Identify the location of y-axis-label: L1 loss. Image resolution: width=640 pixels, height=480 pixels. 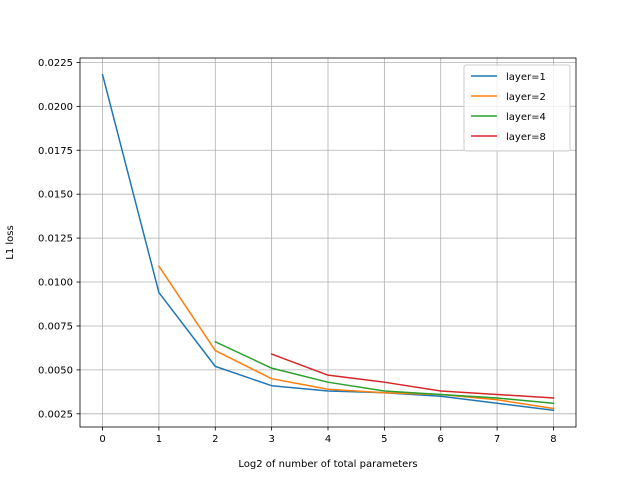
(10, 242).